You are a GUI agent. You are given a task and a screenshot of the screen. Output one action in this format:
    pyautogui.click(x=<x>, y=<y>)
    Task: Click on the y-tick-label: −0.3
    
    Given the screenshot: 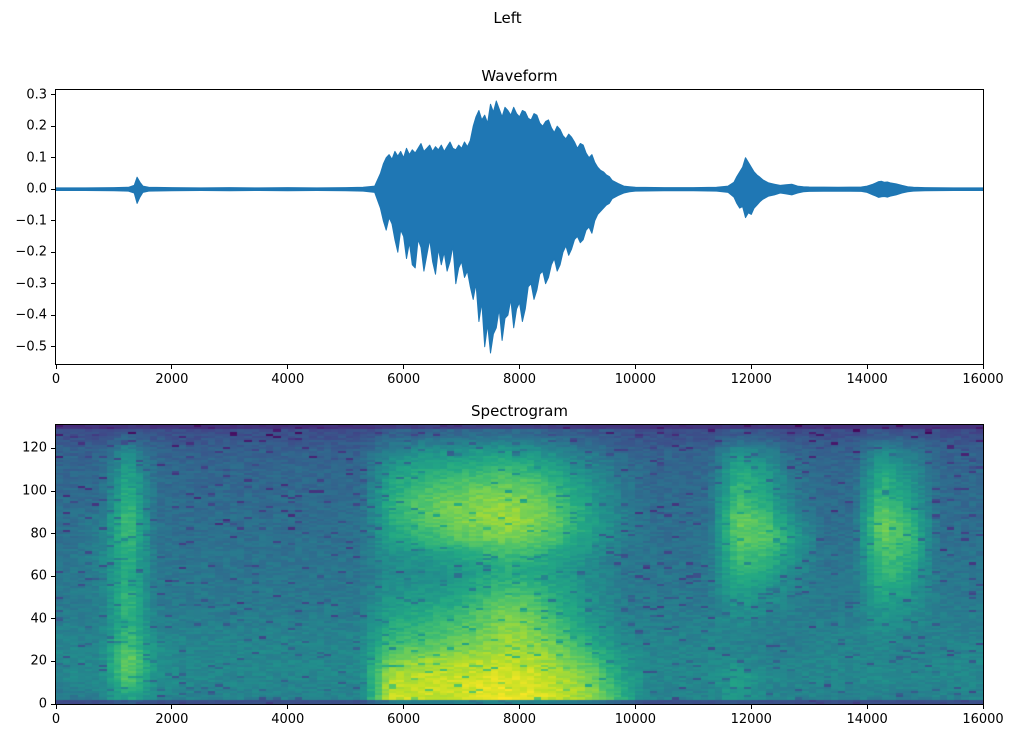 What is the action you would take?
    pyautogui.click(x=31, y=284)
    